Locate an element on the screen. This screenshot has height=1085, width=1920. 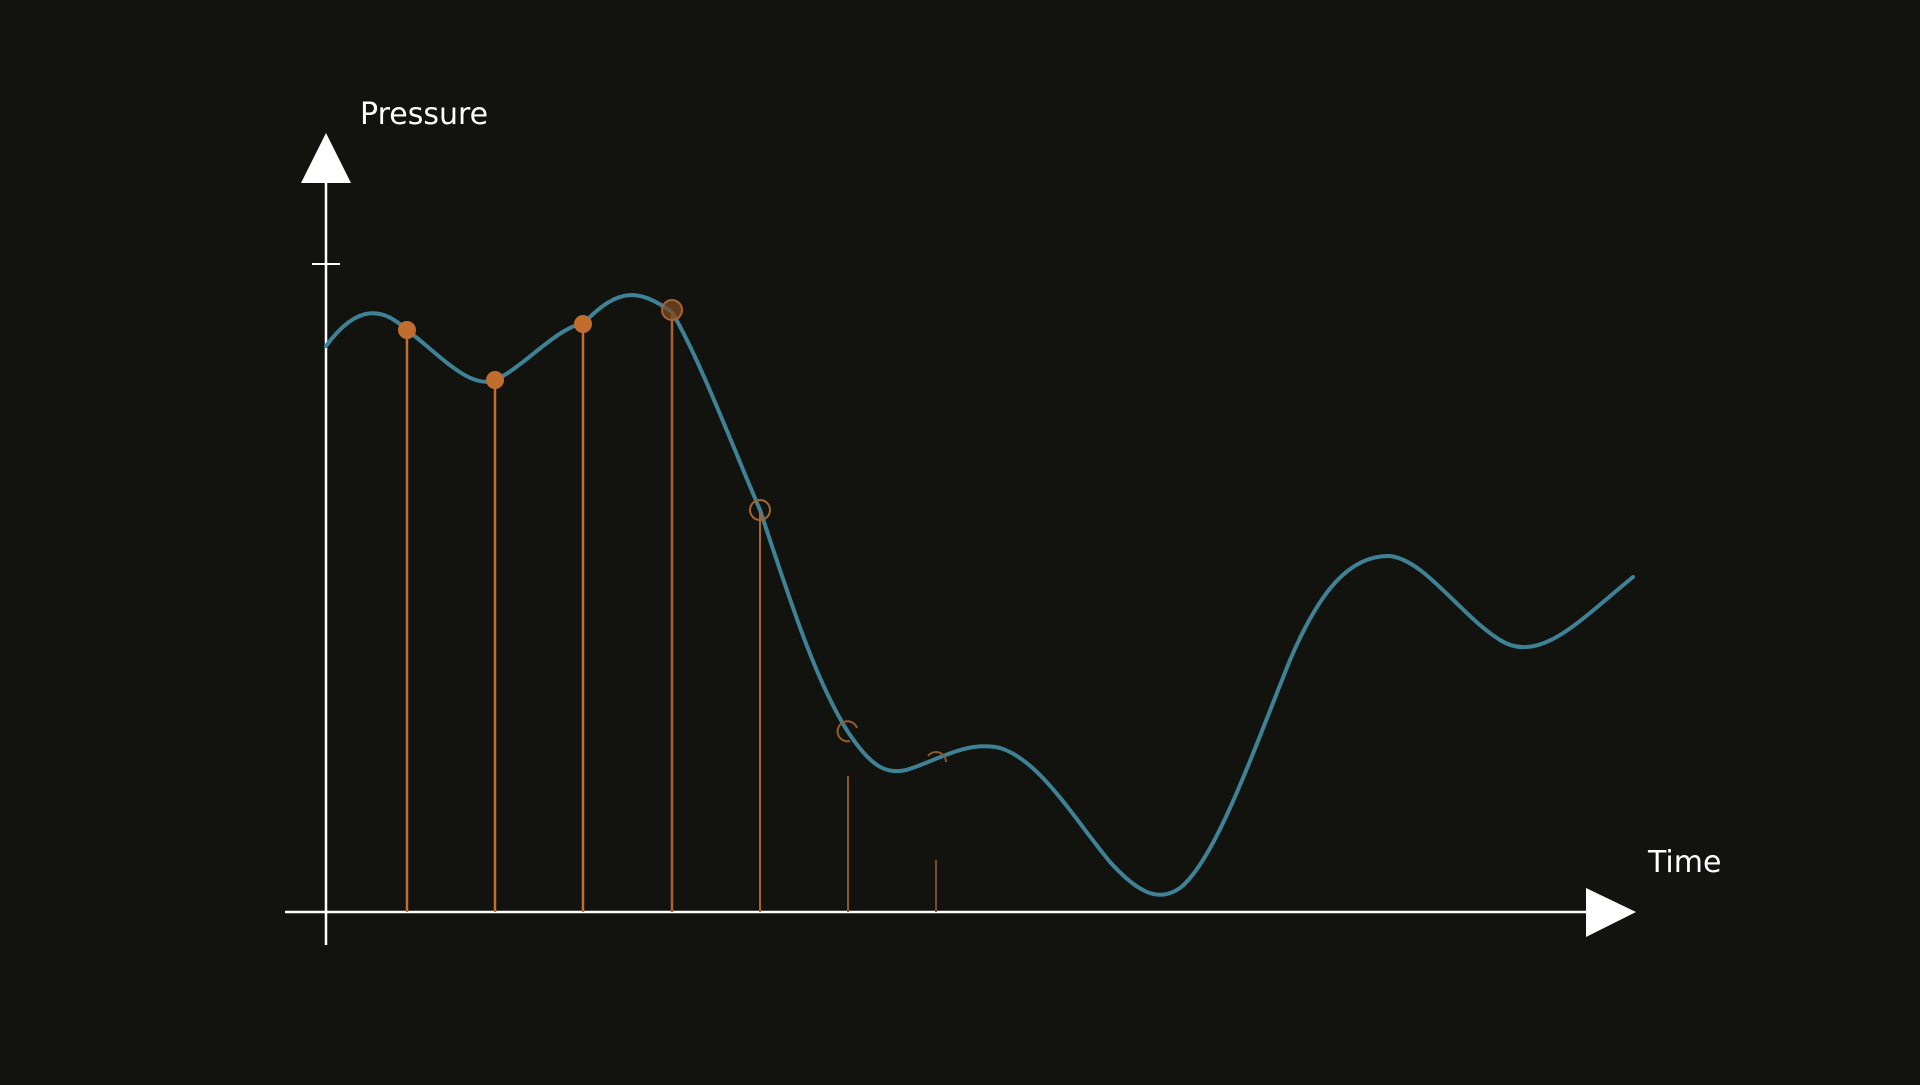
y-axis-arrowhead is located at coordinates (326, 158).